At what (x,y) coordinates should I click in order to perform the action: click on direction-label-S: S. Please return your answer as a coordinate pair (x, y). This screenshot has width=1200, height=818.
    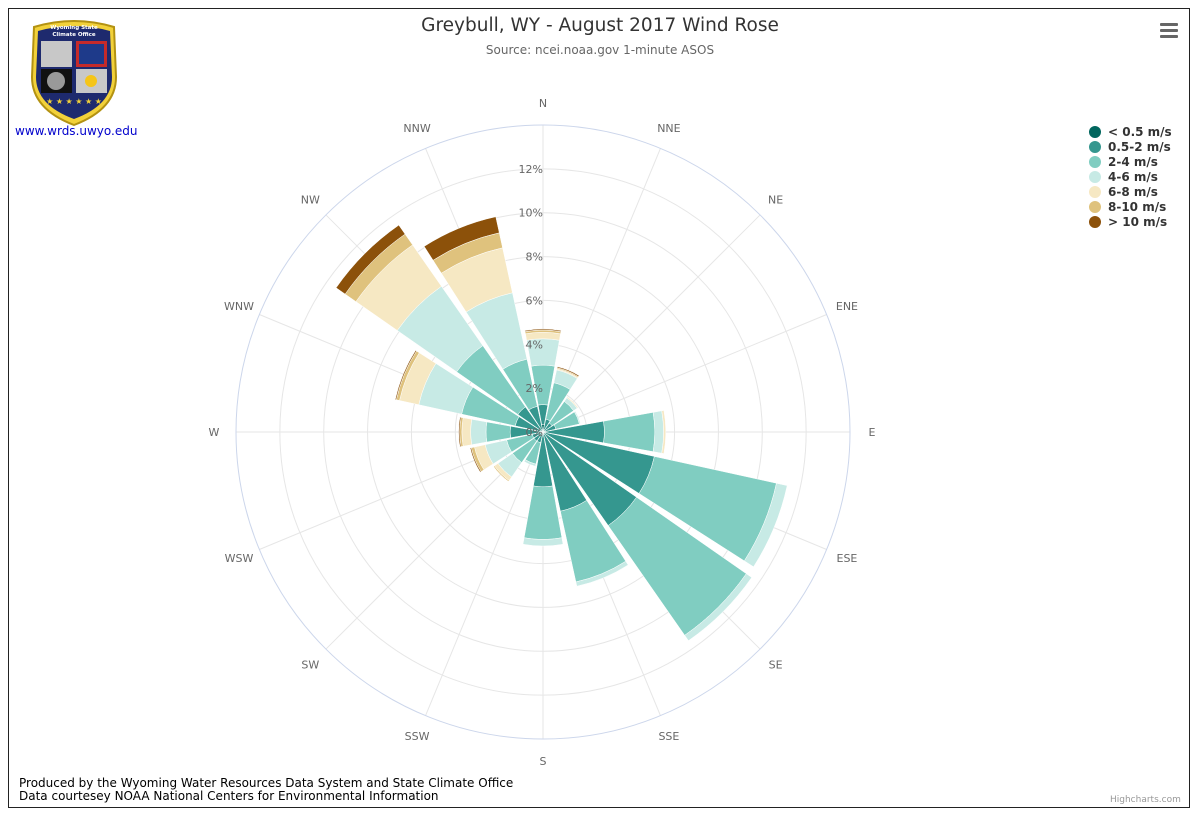
    Looking at the image, I should click on (543, 761).